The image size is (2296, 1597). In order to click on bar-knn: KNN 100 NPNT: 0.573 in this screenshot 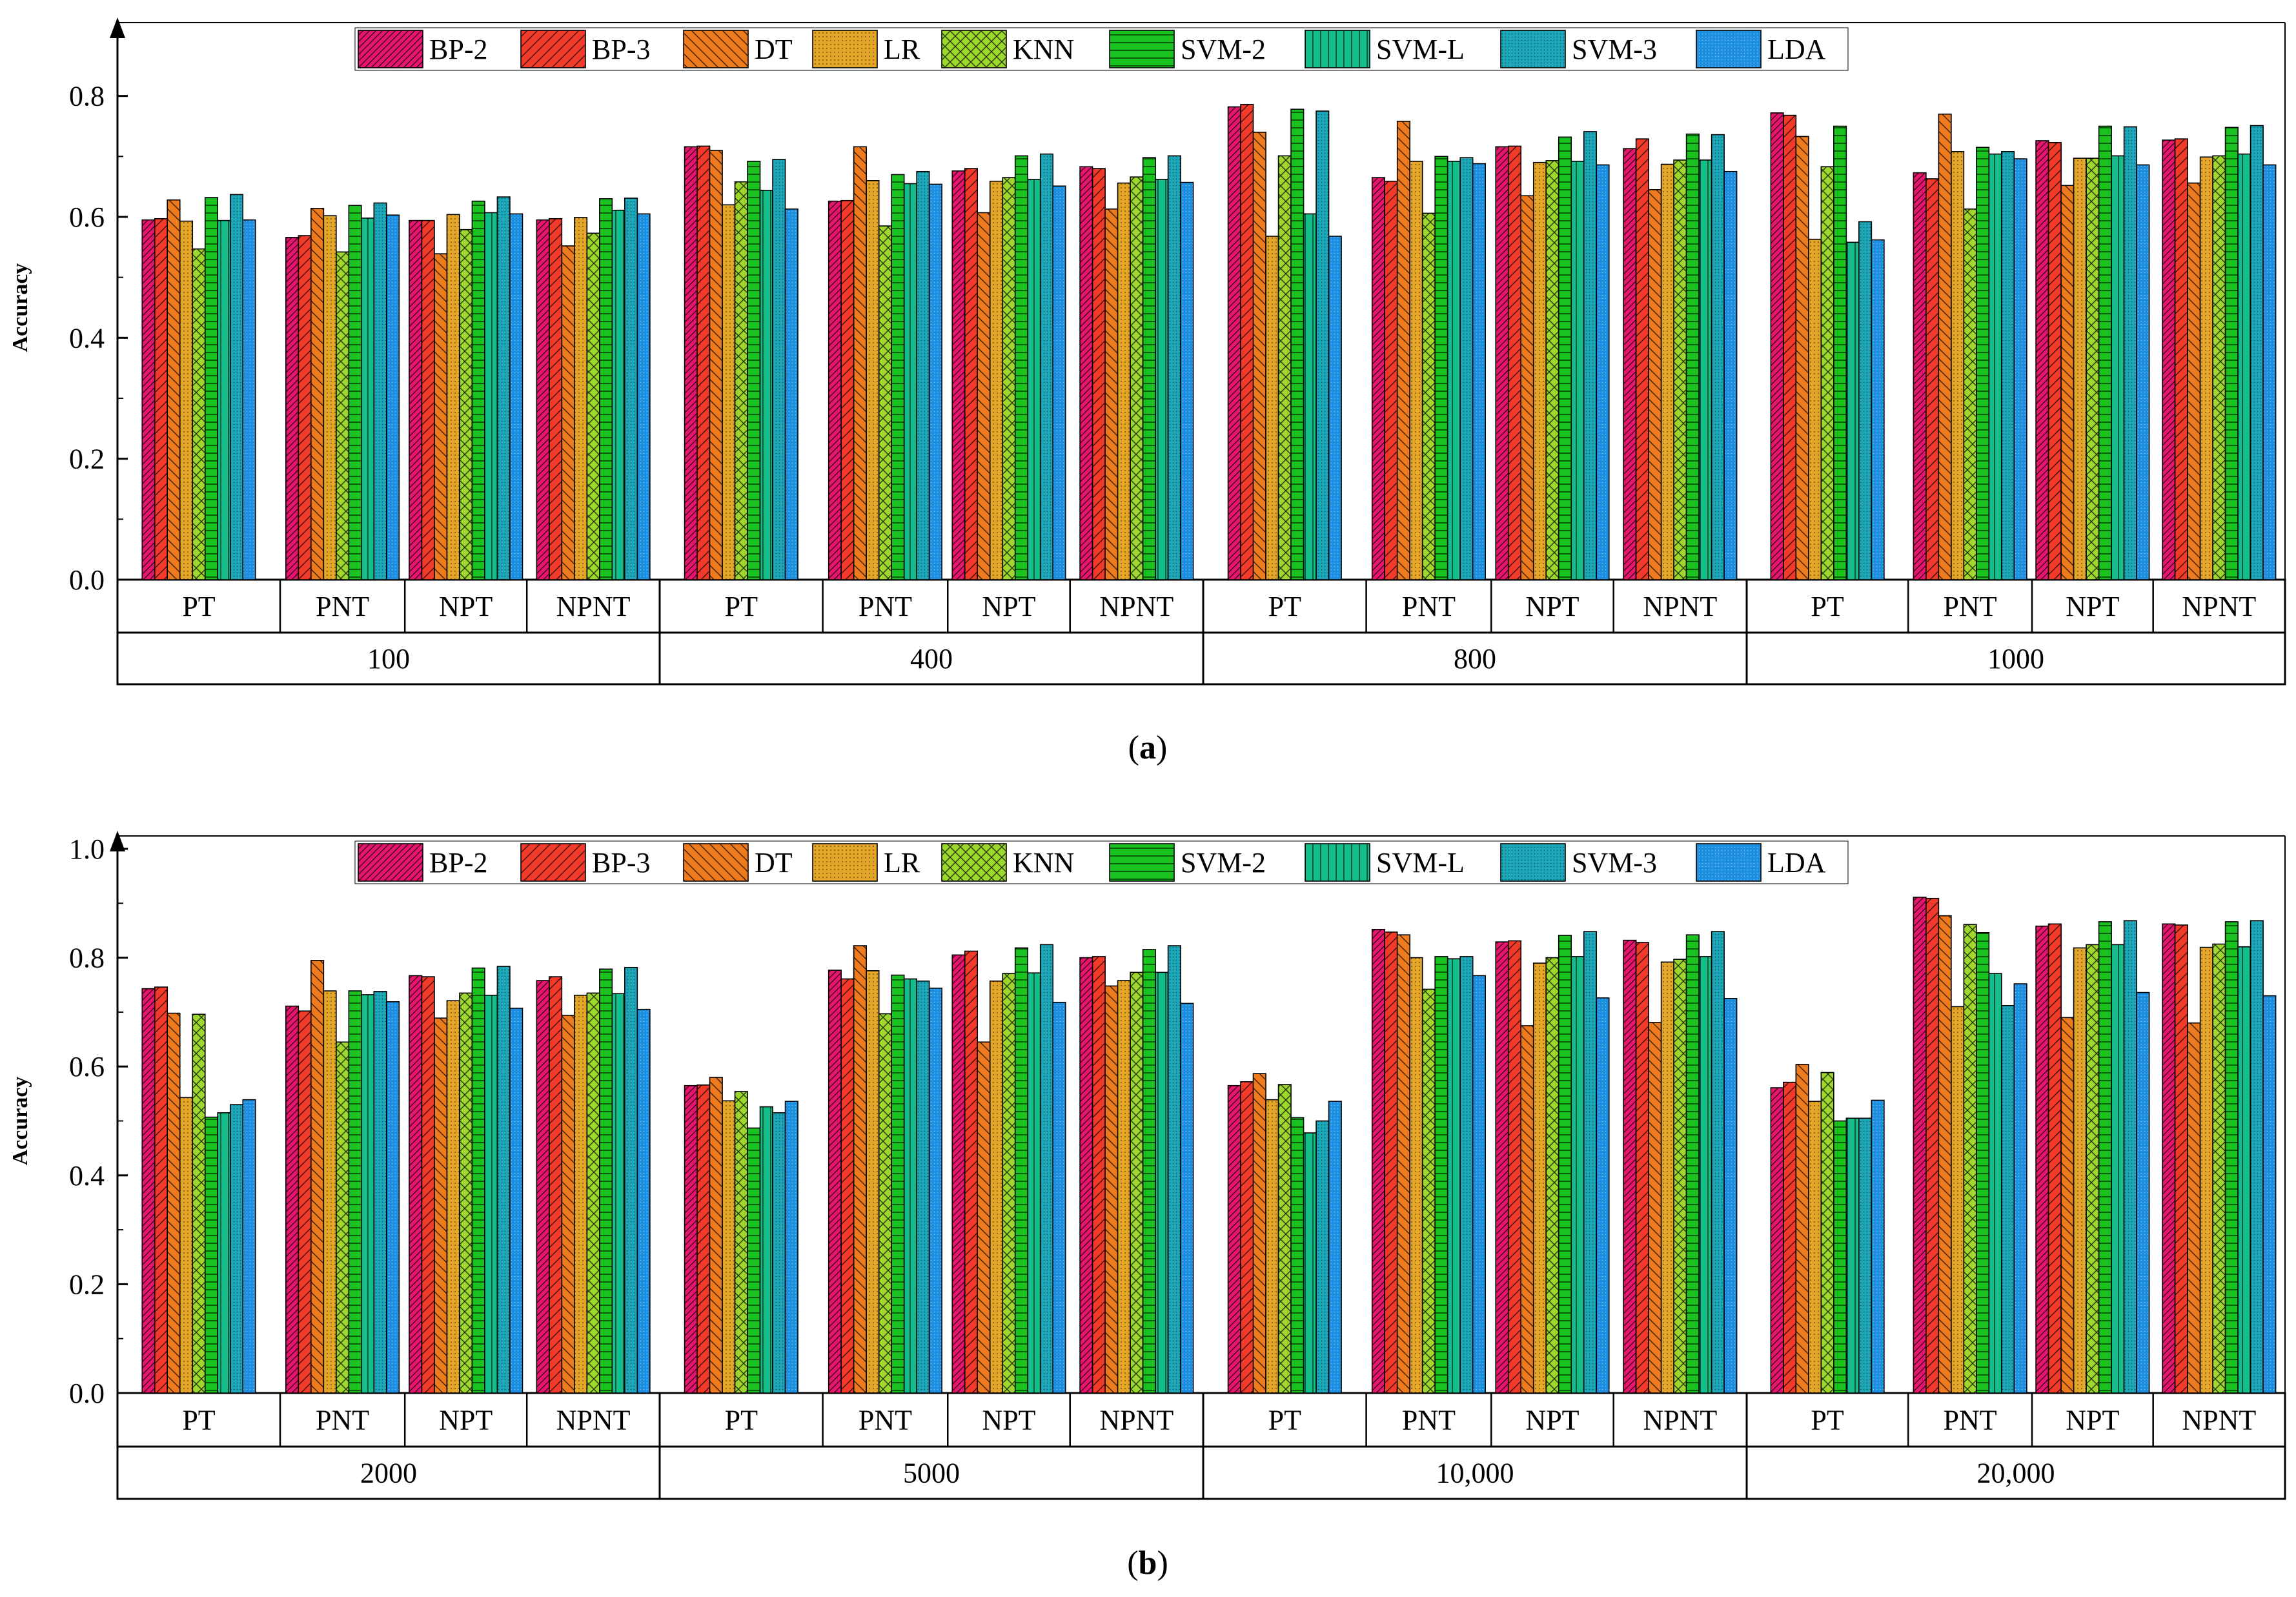, I will do `click(593, 406)`.